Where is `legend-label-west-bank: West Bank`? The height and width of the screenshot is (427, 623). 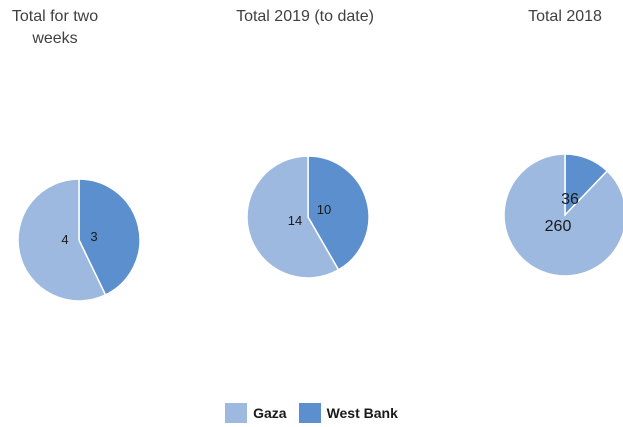
legend-label-west-bank: West Bank is located at coordinates (362, 413).